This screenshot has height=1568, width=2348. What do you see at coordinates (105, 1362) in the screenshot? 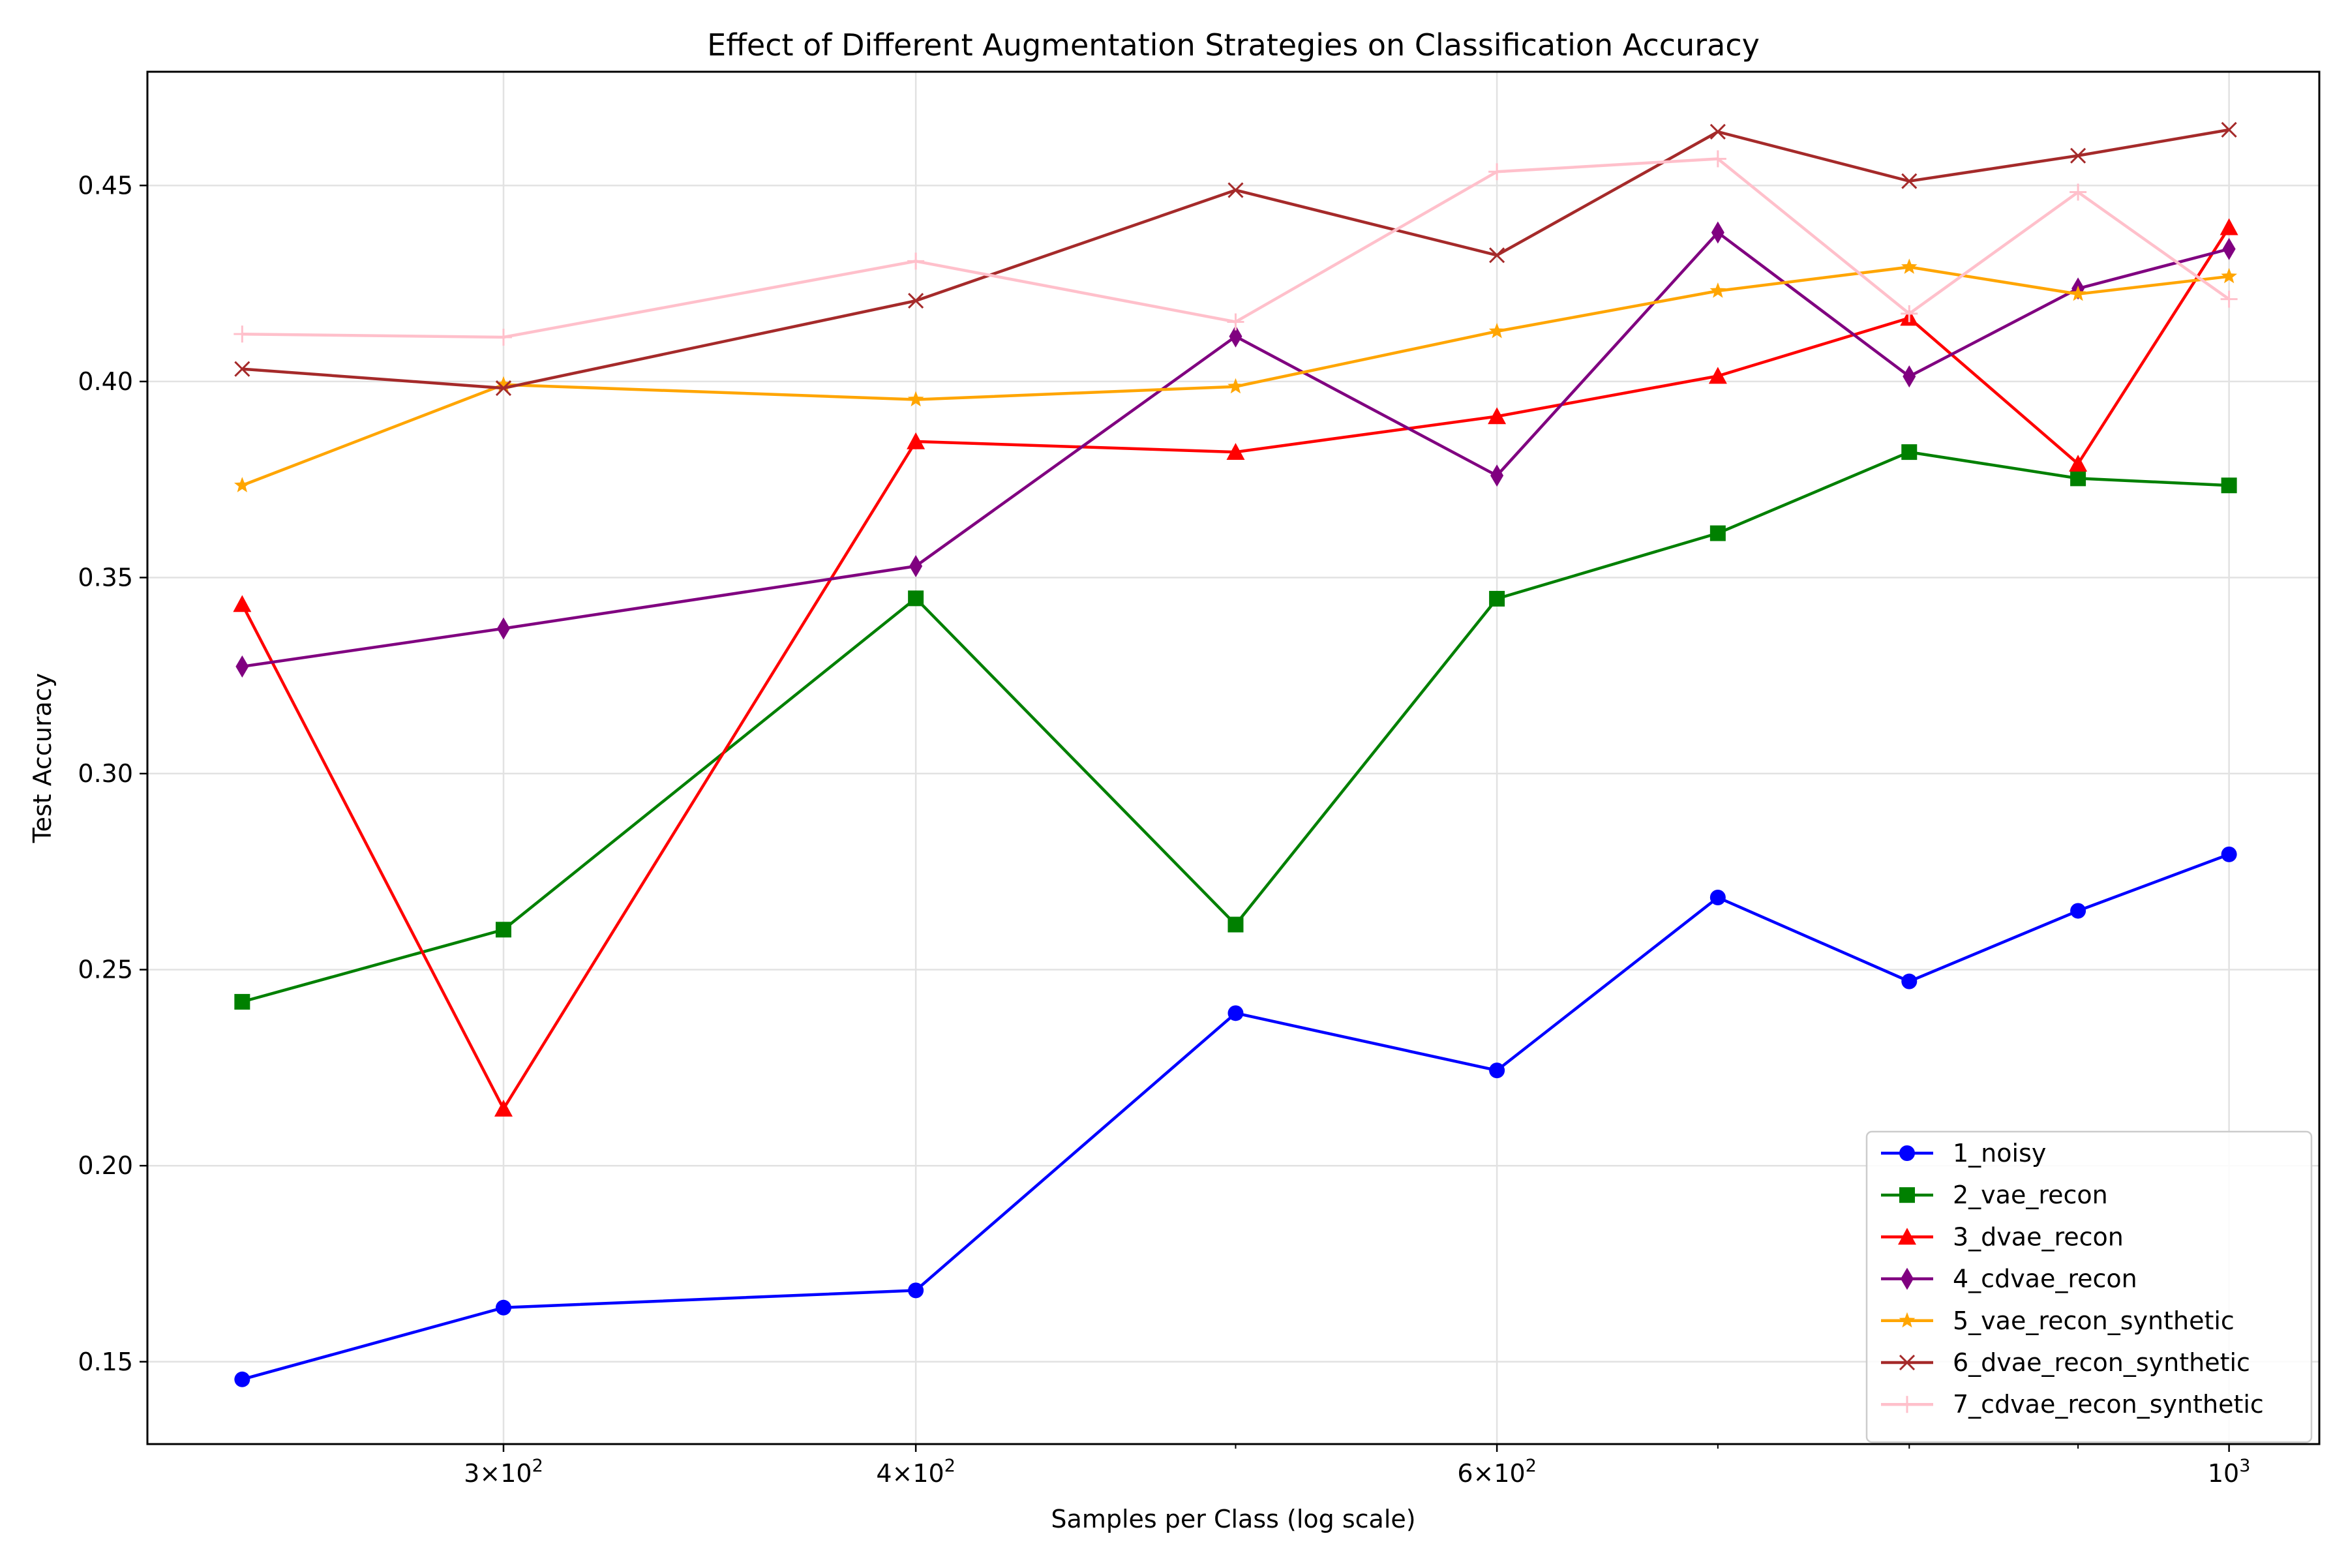
I see `y-tick-label: 0.15` at bounding box center [105, 1362].